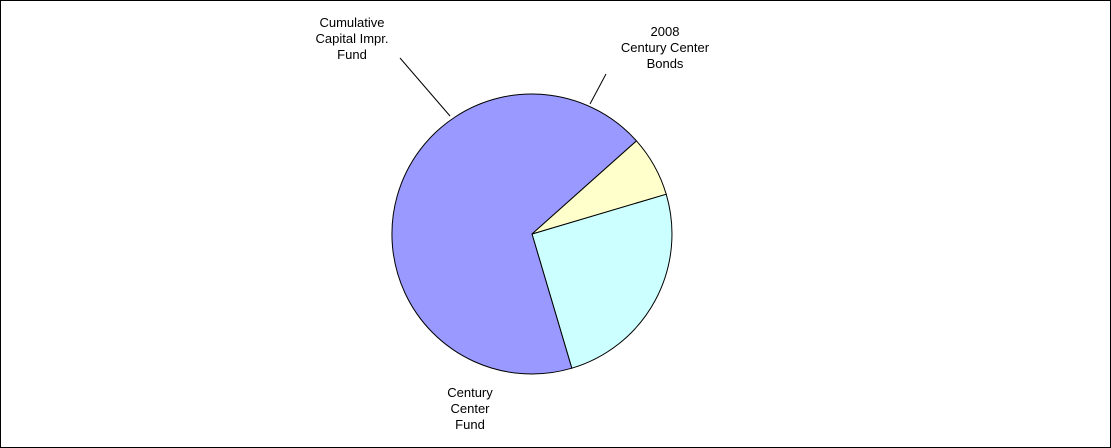 This screenshot has width=1111, height=448. Describe the element at coordinates (470, 409) in the screenshot. I see `slice-label-century-center-fund: Century Center Fund` at that location.